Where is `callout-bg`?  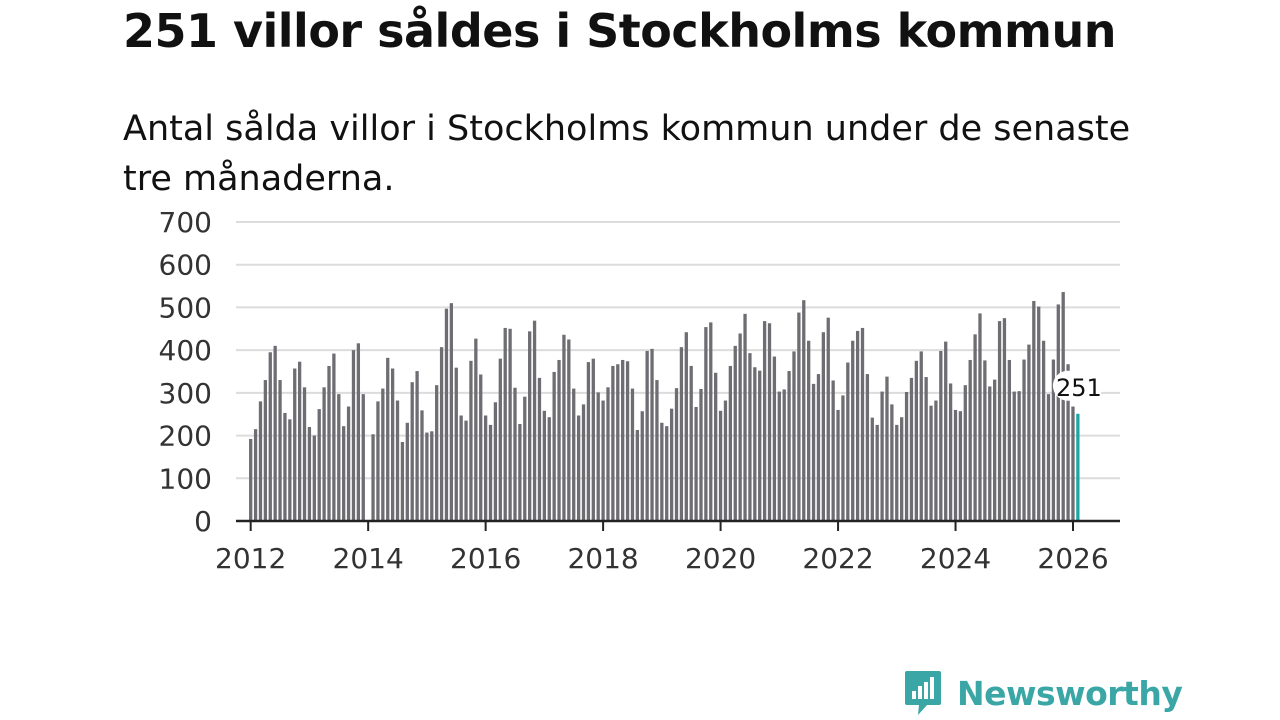 callout-bg is located at coordinates (1077, 385).